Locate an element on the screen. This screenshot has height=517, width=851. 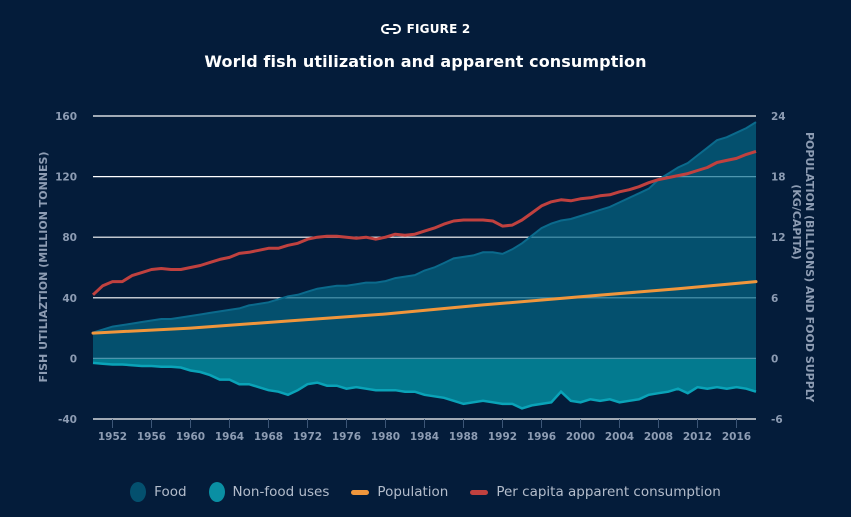
legend-swatch-nonfood is located at coordinates (216, 492).